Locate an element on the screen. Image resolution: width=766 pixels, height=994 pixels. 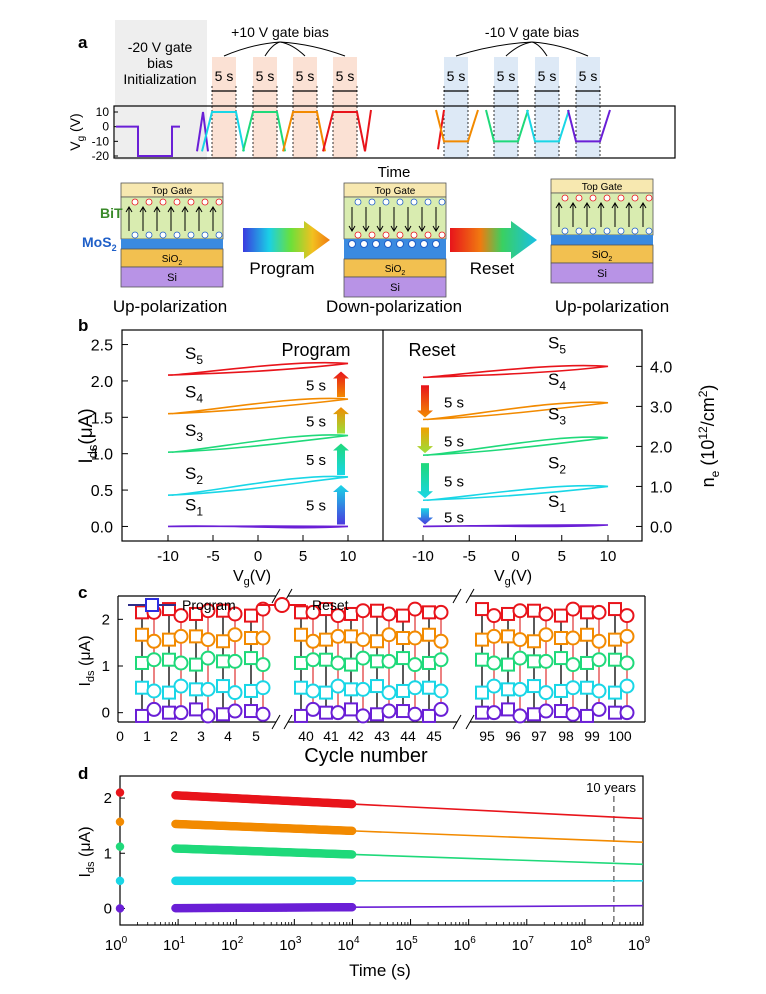
program-state-label: S1 is located at coordinates (194, 506).